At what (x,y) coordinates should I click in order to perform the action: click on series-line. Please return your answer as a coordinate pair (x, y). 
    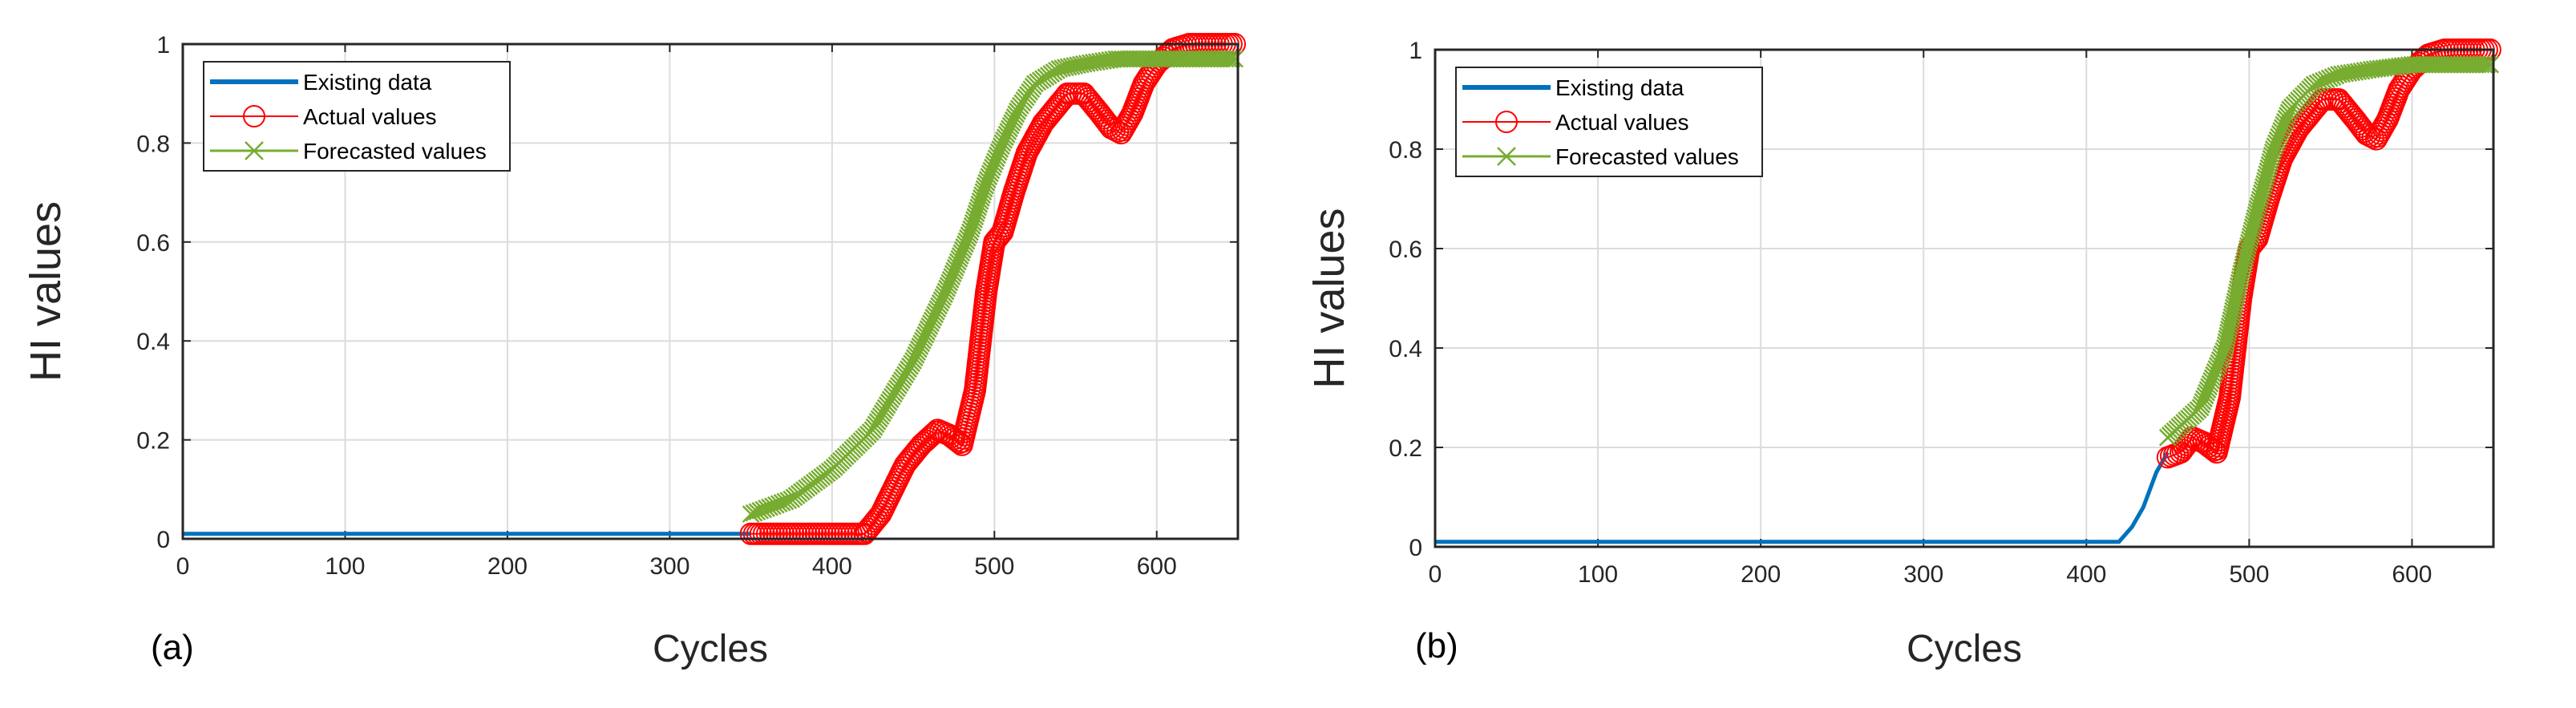
    Looking at the image, I should click on (1802, 498).